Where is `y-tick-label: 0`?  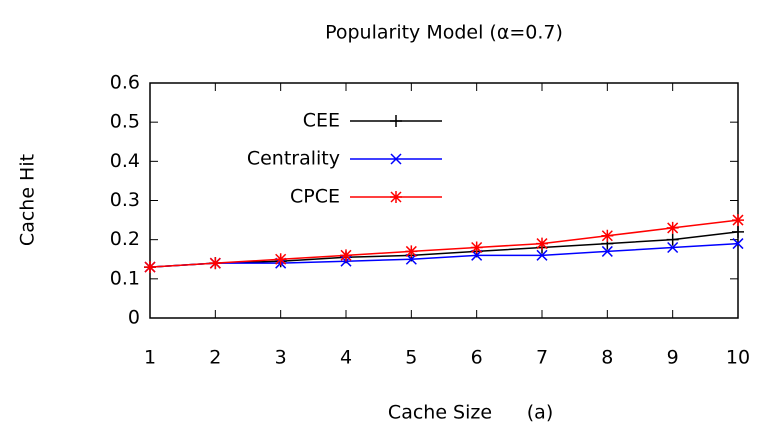 y-tick-label: 0 is located at coordinates (134, 318).